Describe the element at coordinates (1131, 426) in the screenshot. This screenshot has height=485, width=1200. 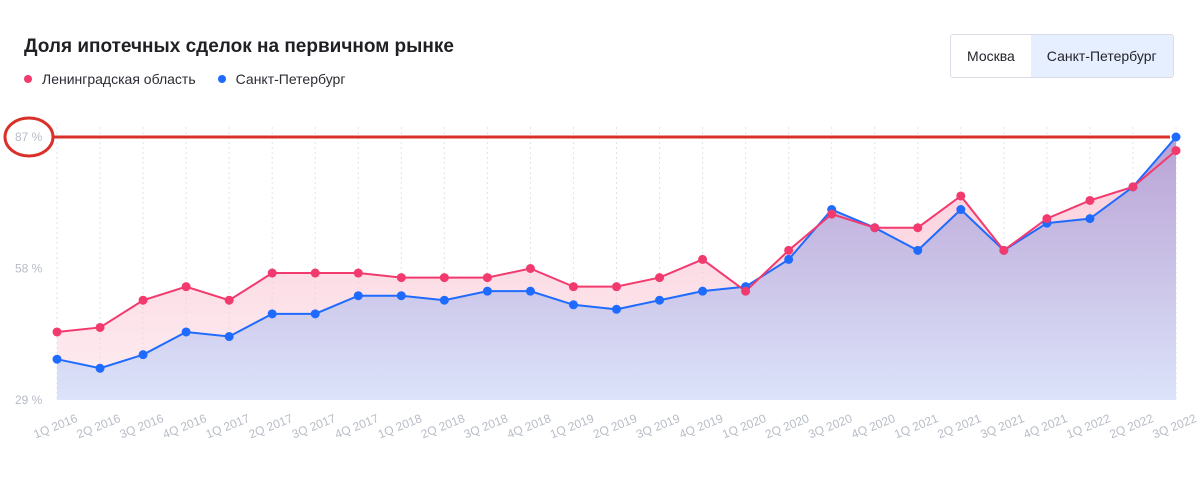
I see `x-tick-label: 2Q 2022` at that location.